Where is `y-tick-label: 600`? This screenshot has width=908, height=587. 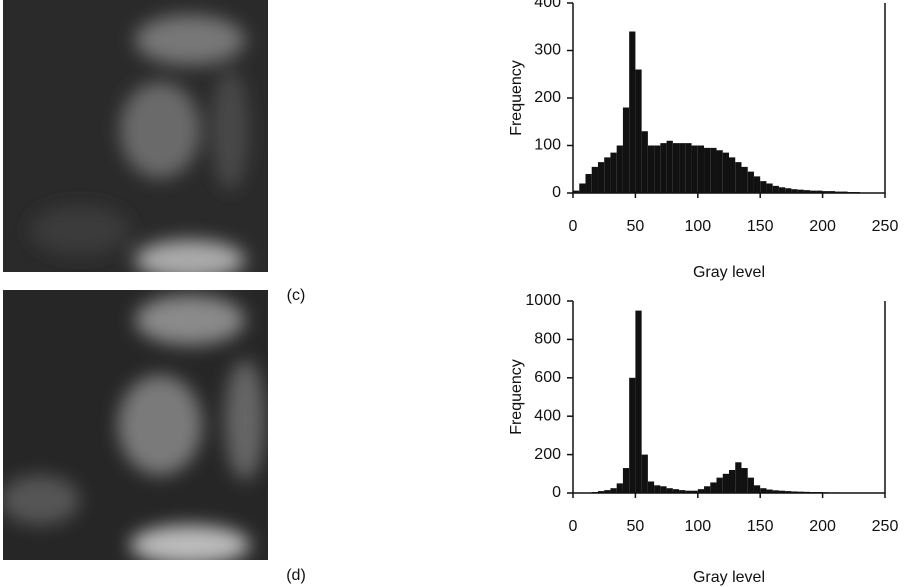
y-tick-label: 600 is located at coordinates (547, 377).